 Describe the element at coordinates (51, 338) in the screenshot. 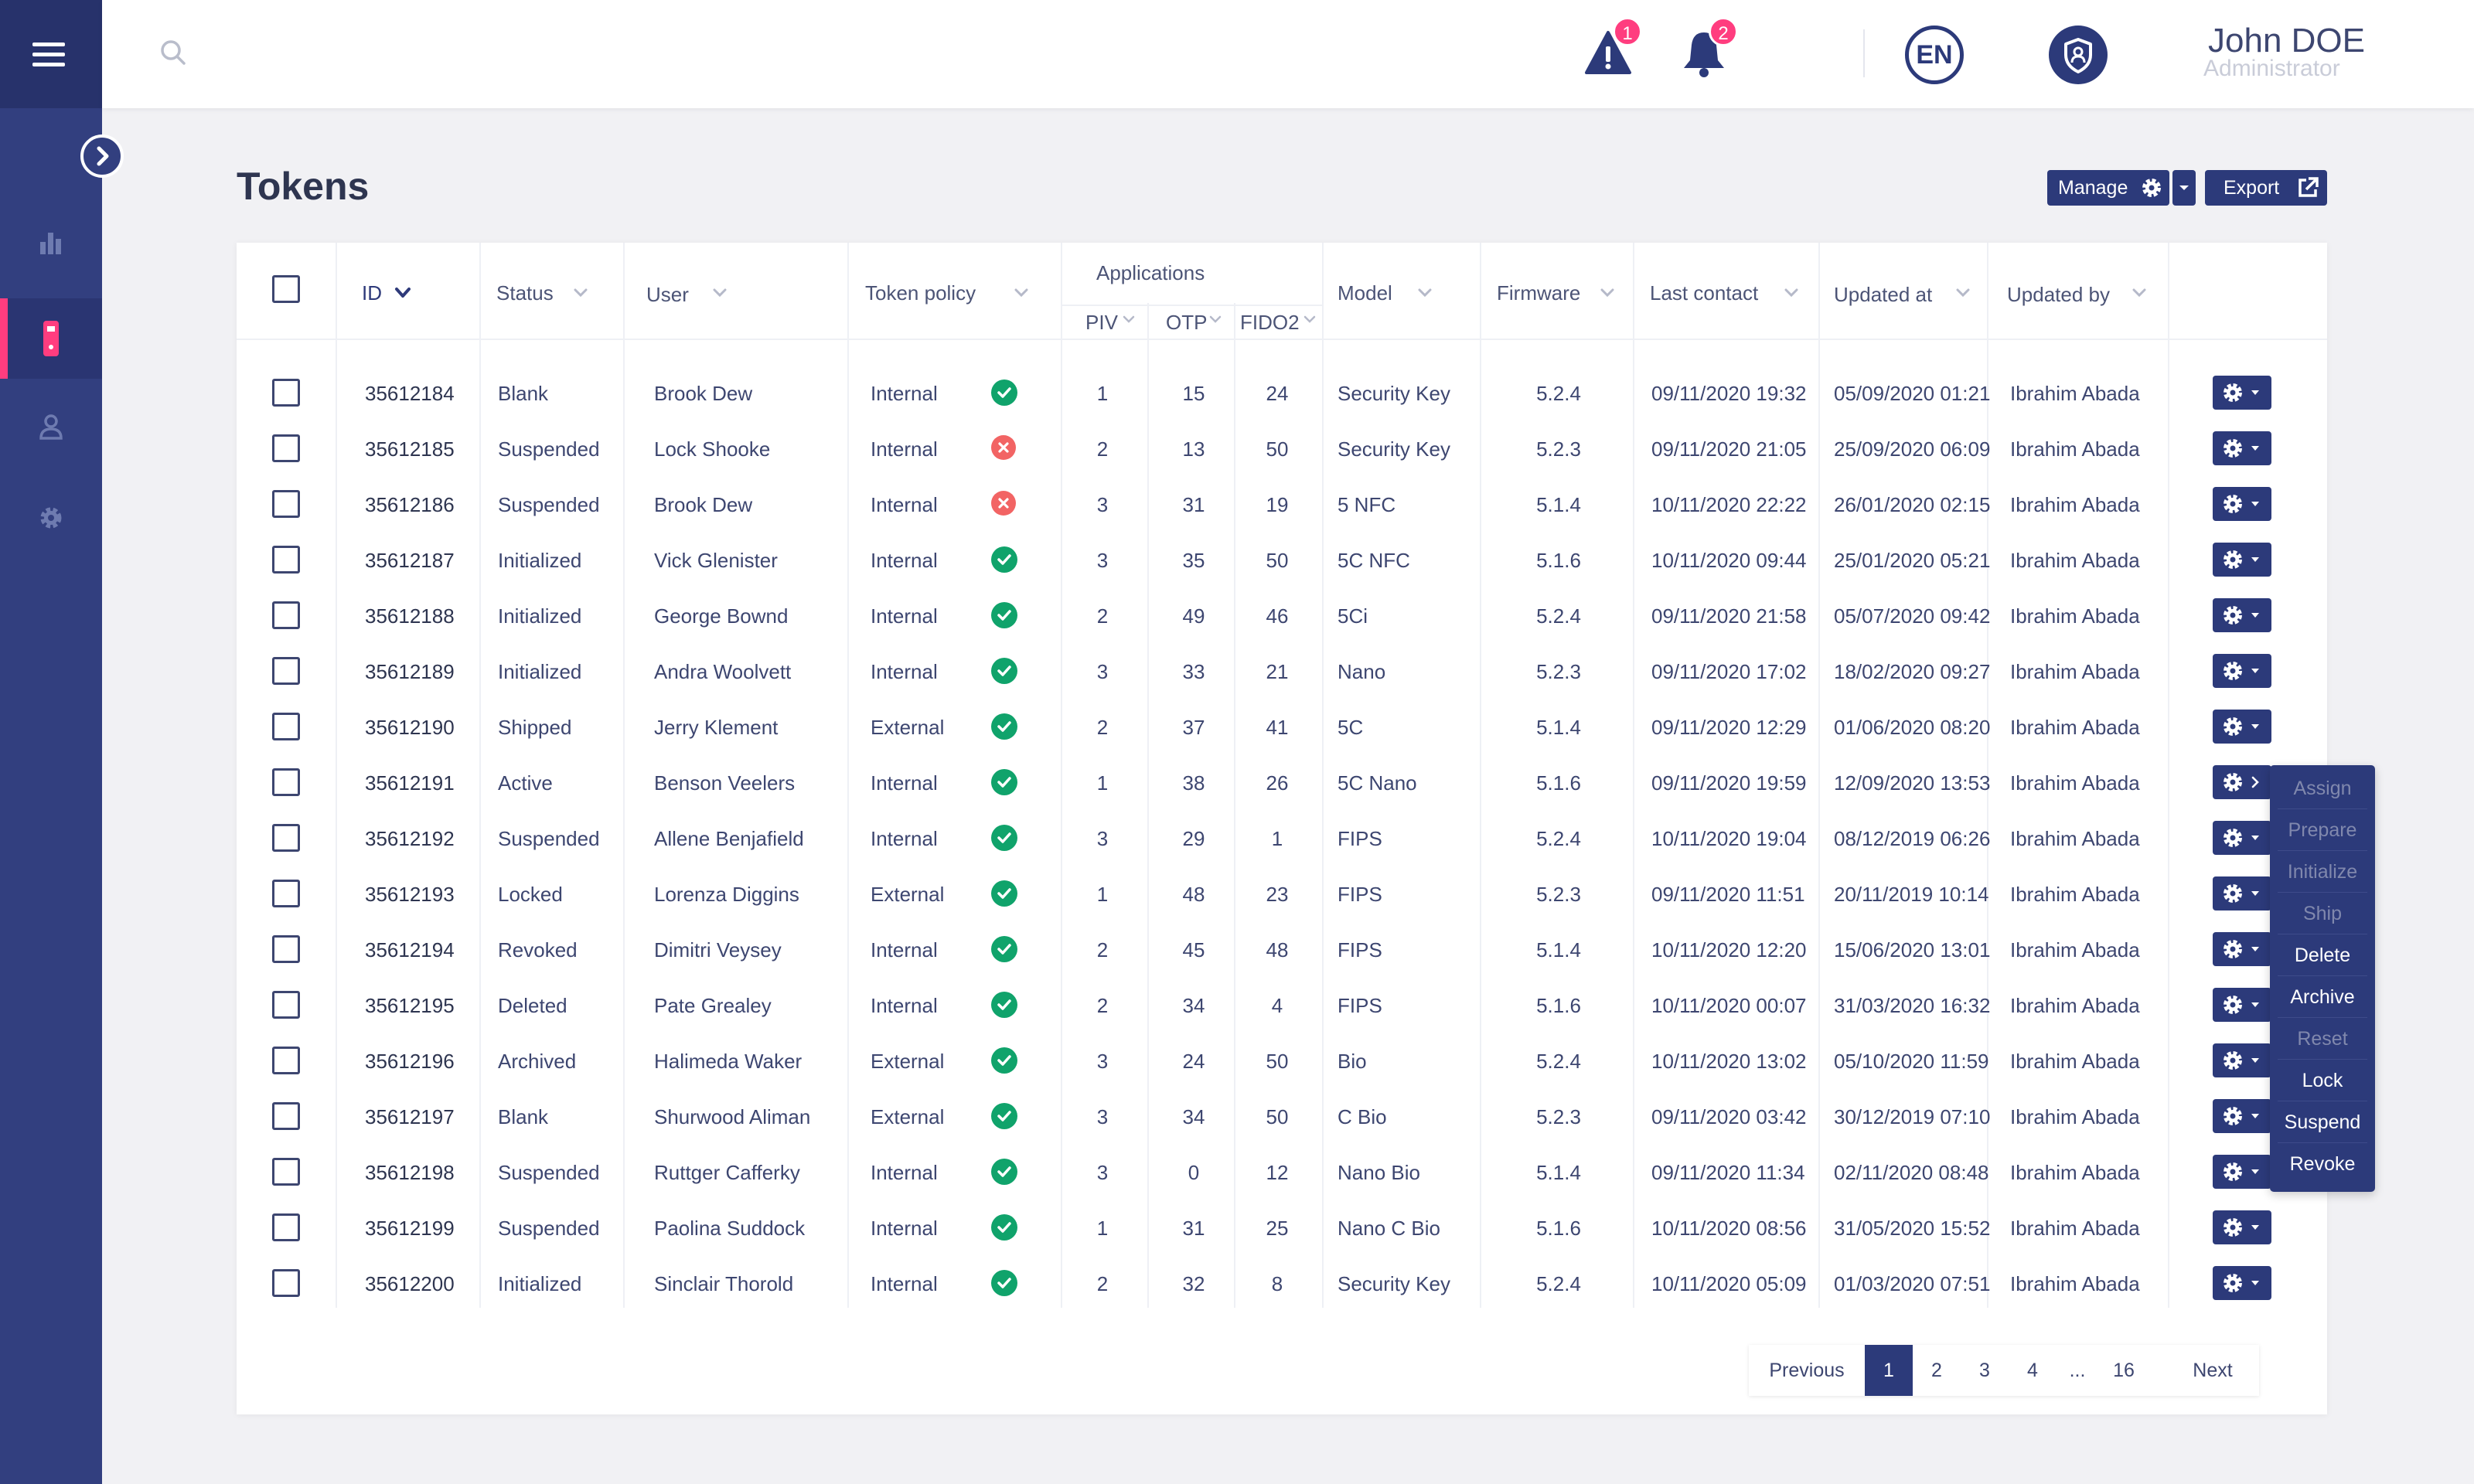

I see `sidebar-item-tokens` at that location.